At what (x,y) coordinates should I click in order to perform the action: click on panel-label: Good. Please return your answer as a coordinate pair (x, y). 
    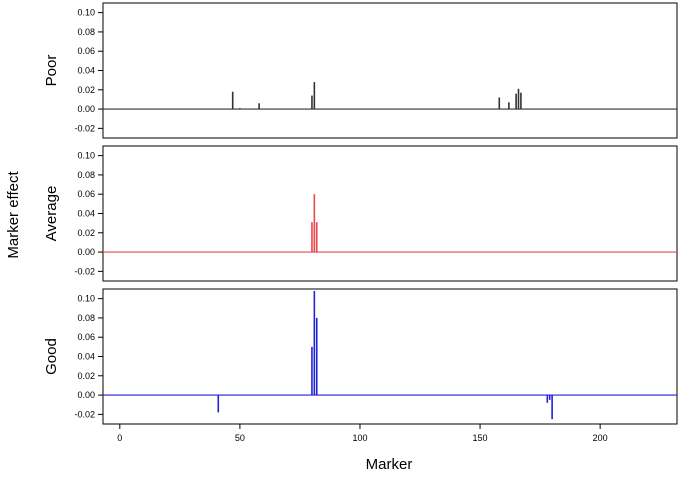
    Looking at the image, I should click on (51, 356).